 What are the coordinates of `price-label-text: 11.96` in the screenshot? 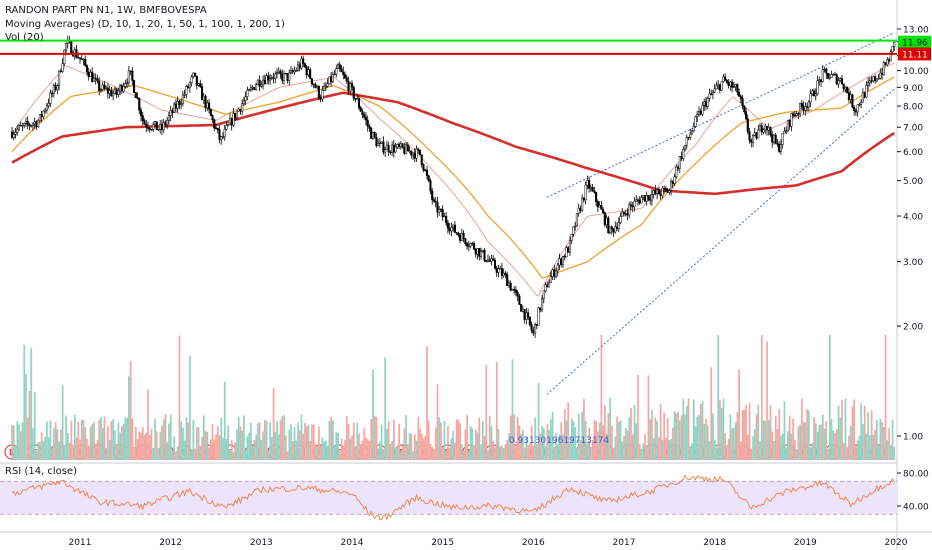 It's located at (915, 44).